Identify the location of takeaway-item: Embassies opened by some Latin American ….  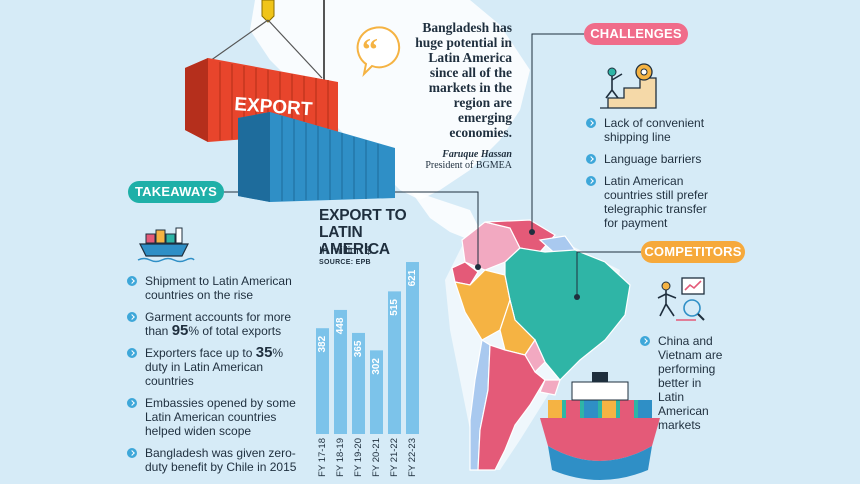
(212, 417).